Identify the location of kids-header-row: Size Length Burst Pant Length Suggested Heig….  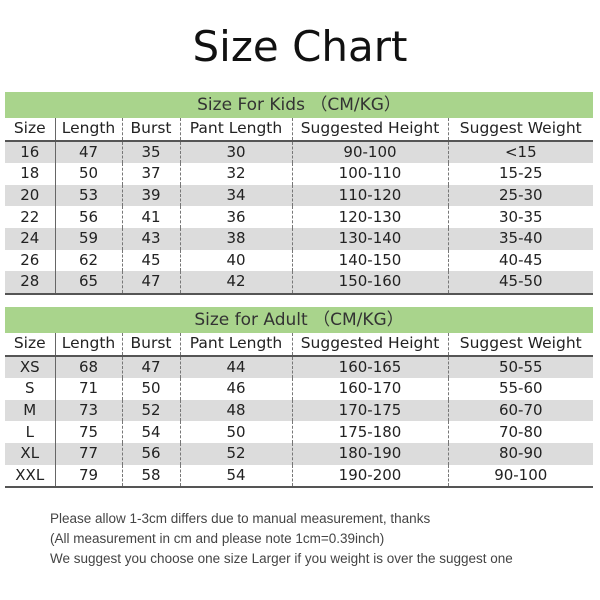
(299, 130).